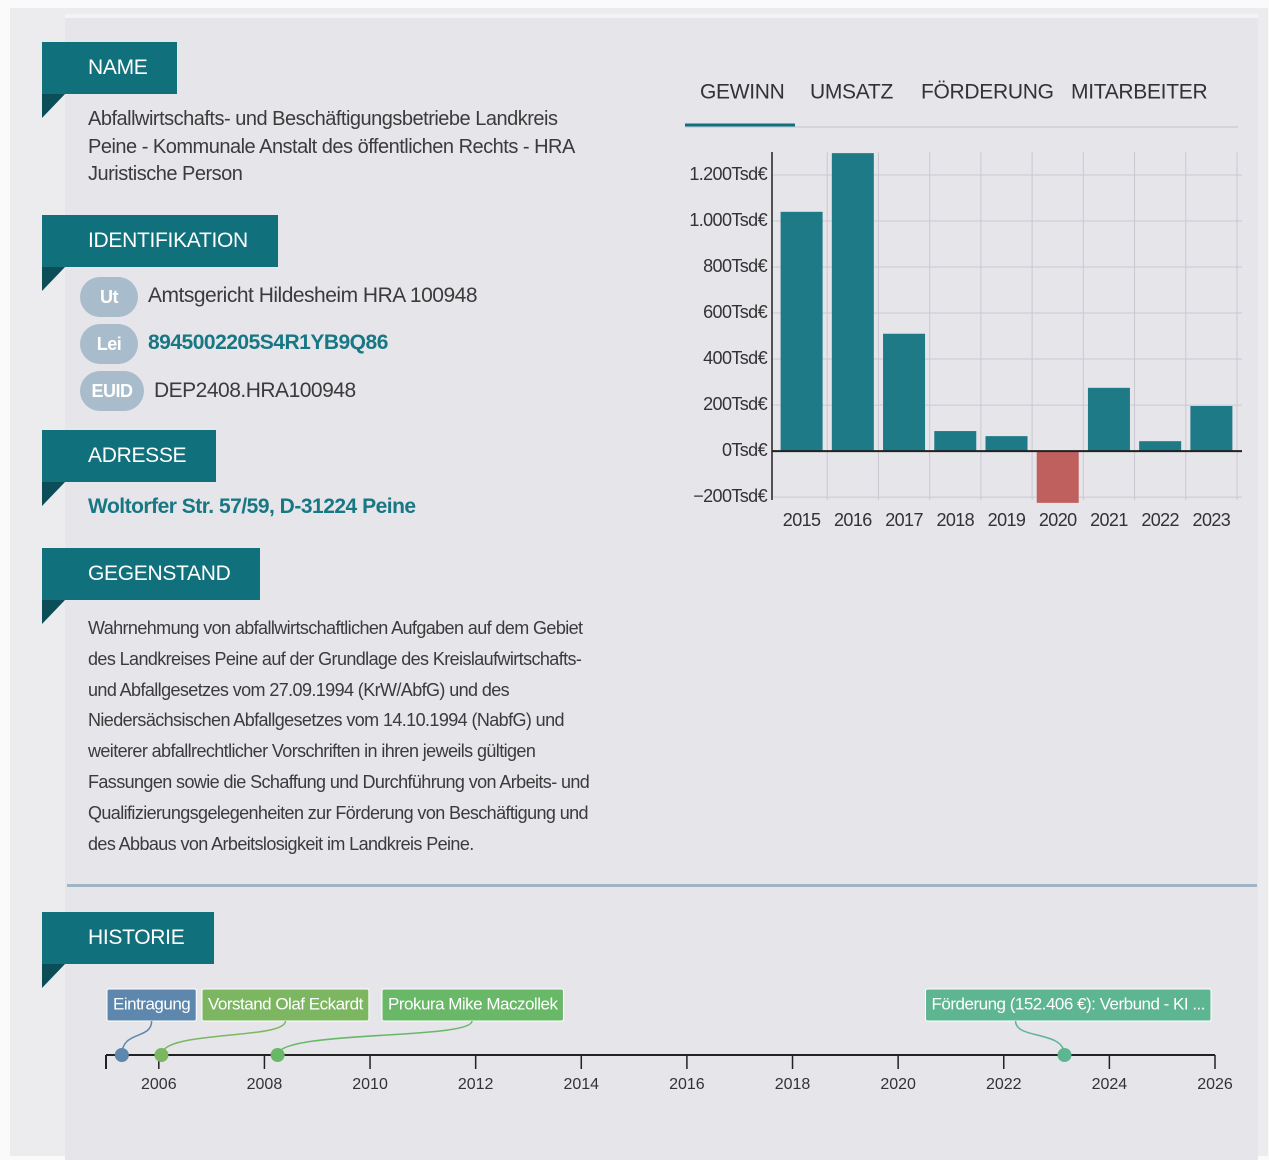  Describe the element at coordinates (159, 1084) in the screenshot. I see `x-tick-label: 2006` at that location.